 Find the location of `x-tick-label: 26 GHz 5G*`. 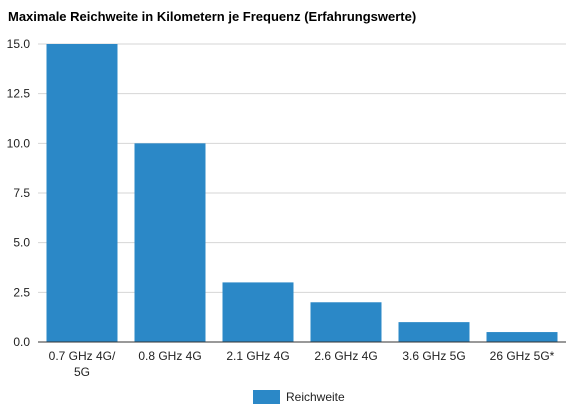

x-tick-label: 26 GHz 5G* is located at coordinates (522, 356).